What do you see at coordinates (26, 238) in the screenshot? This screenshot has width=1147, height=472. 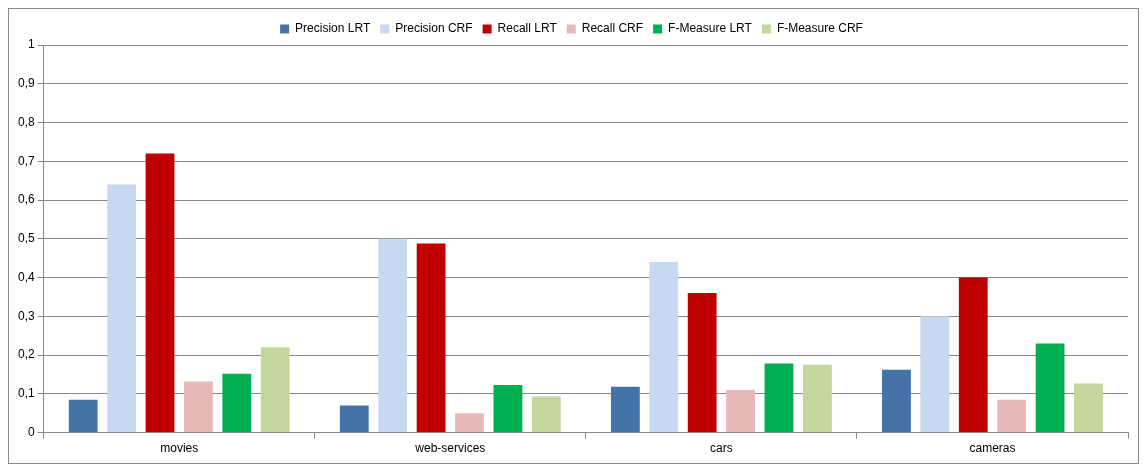 I see `y-tick-label: 0,5` at bounding box center [26, 238].